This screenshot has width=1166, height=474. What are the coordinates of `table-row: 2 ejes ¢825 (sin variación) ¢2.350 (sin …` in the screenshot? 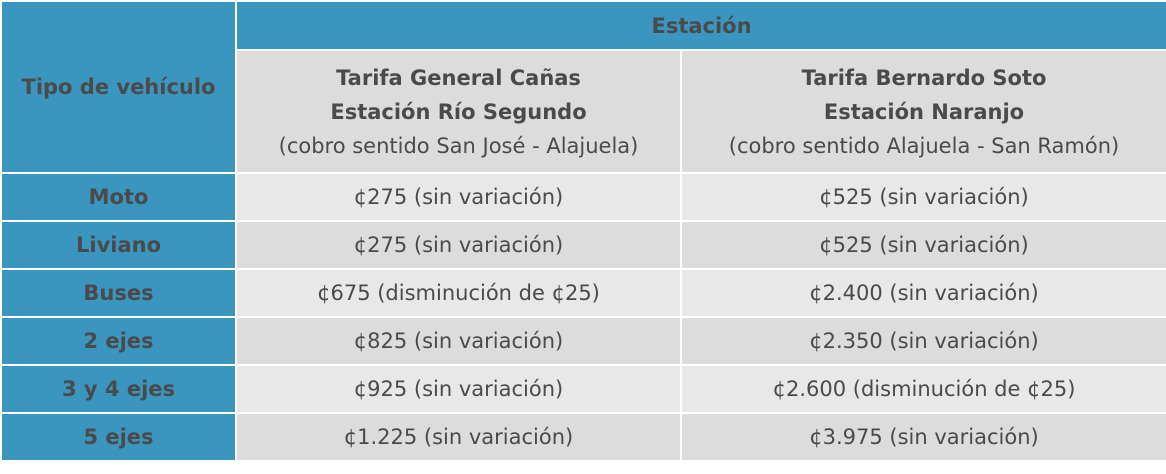 It's located at (583, 341).